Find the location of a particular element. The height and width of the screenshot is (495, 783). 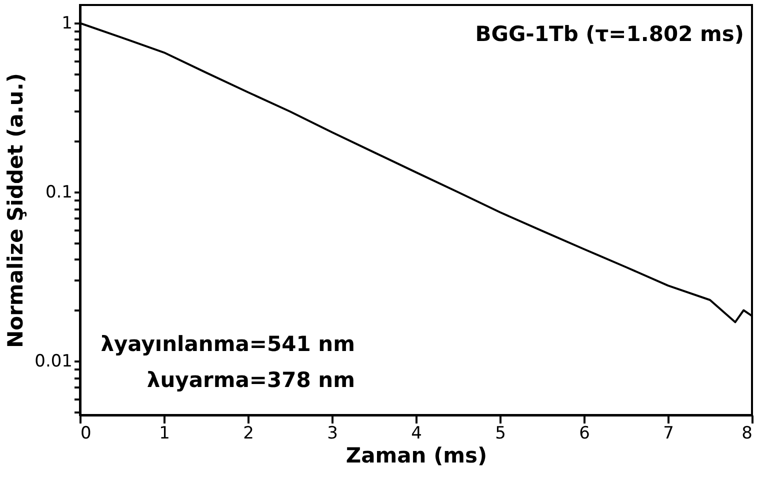

x-tick-label: 6 is located at coordinates (584, 434).